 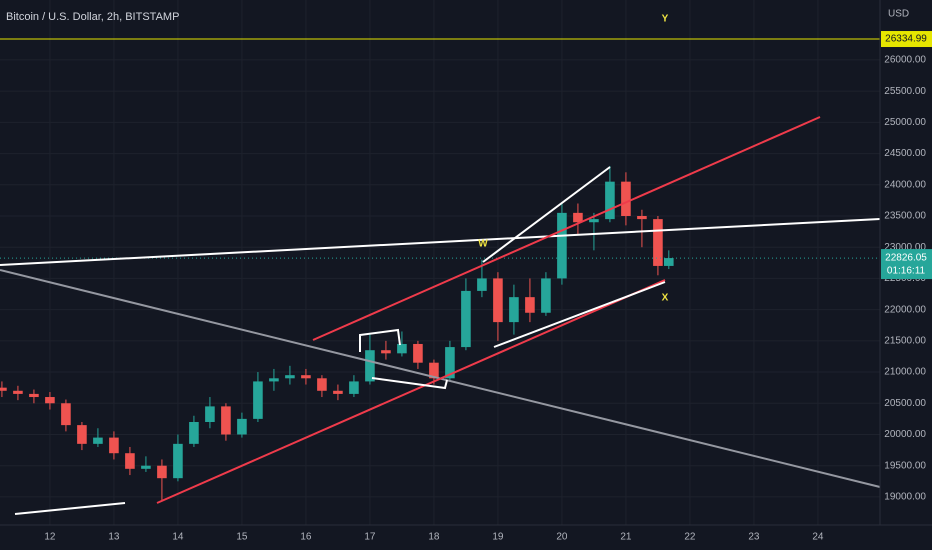 I want to click on y-tick-label: 19500.00, so click(x=905, y=465).